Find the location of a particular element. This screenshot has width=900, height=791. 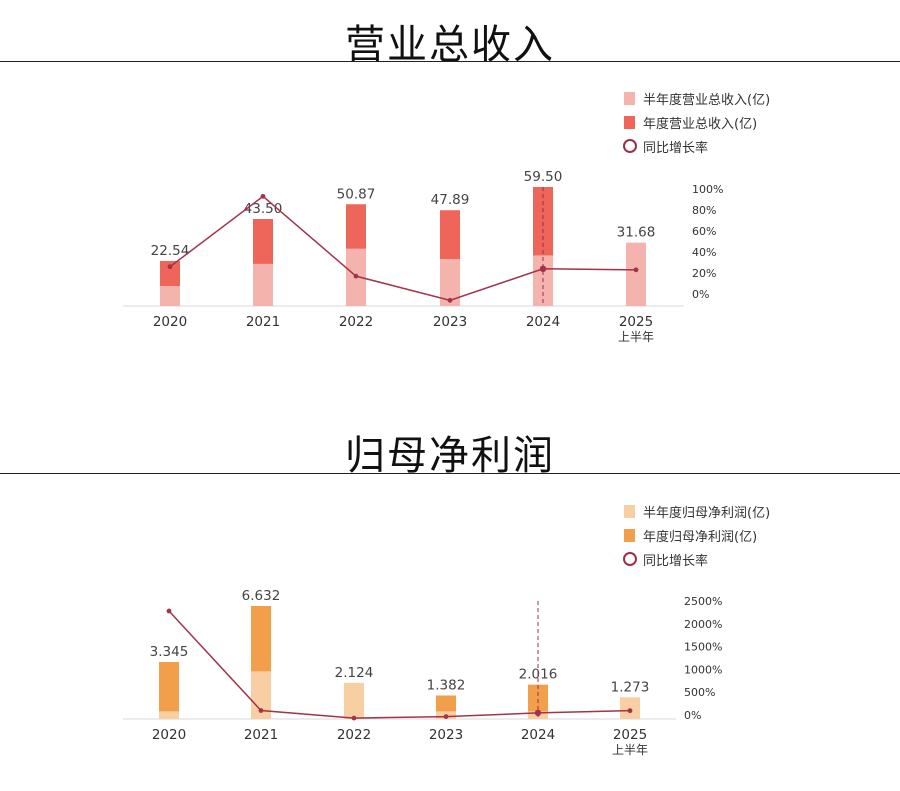

bar-value-label: 22.54 is located at coordinates (170, 251).